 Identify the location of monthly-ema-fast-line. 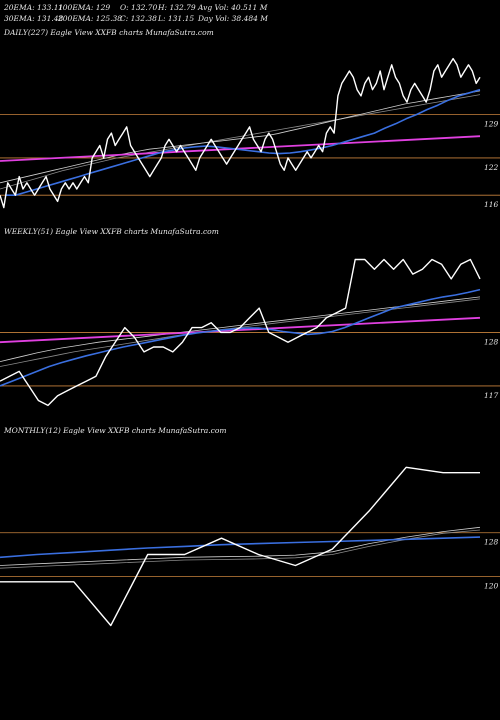
(240, 547).